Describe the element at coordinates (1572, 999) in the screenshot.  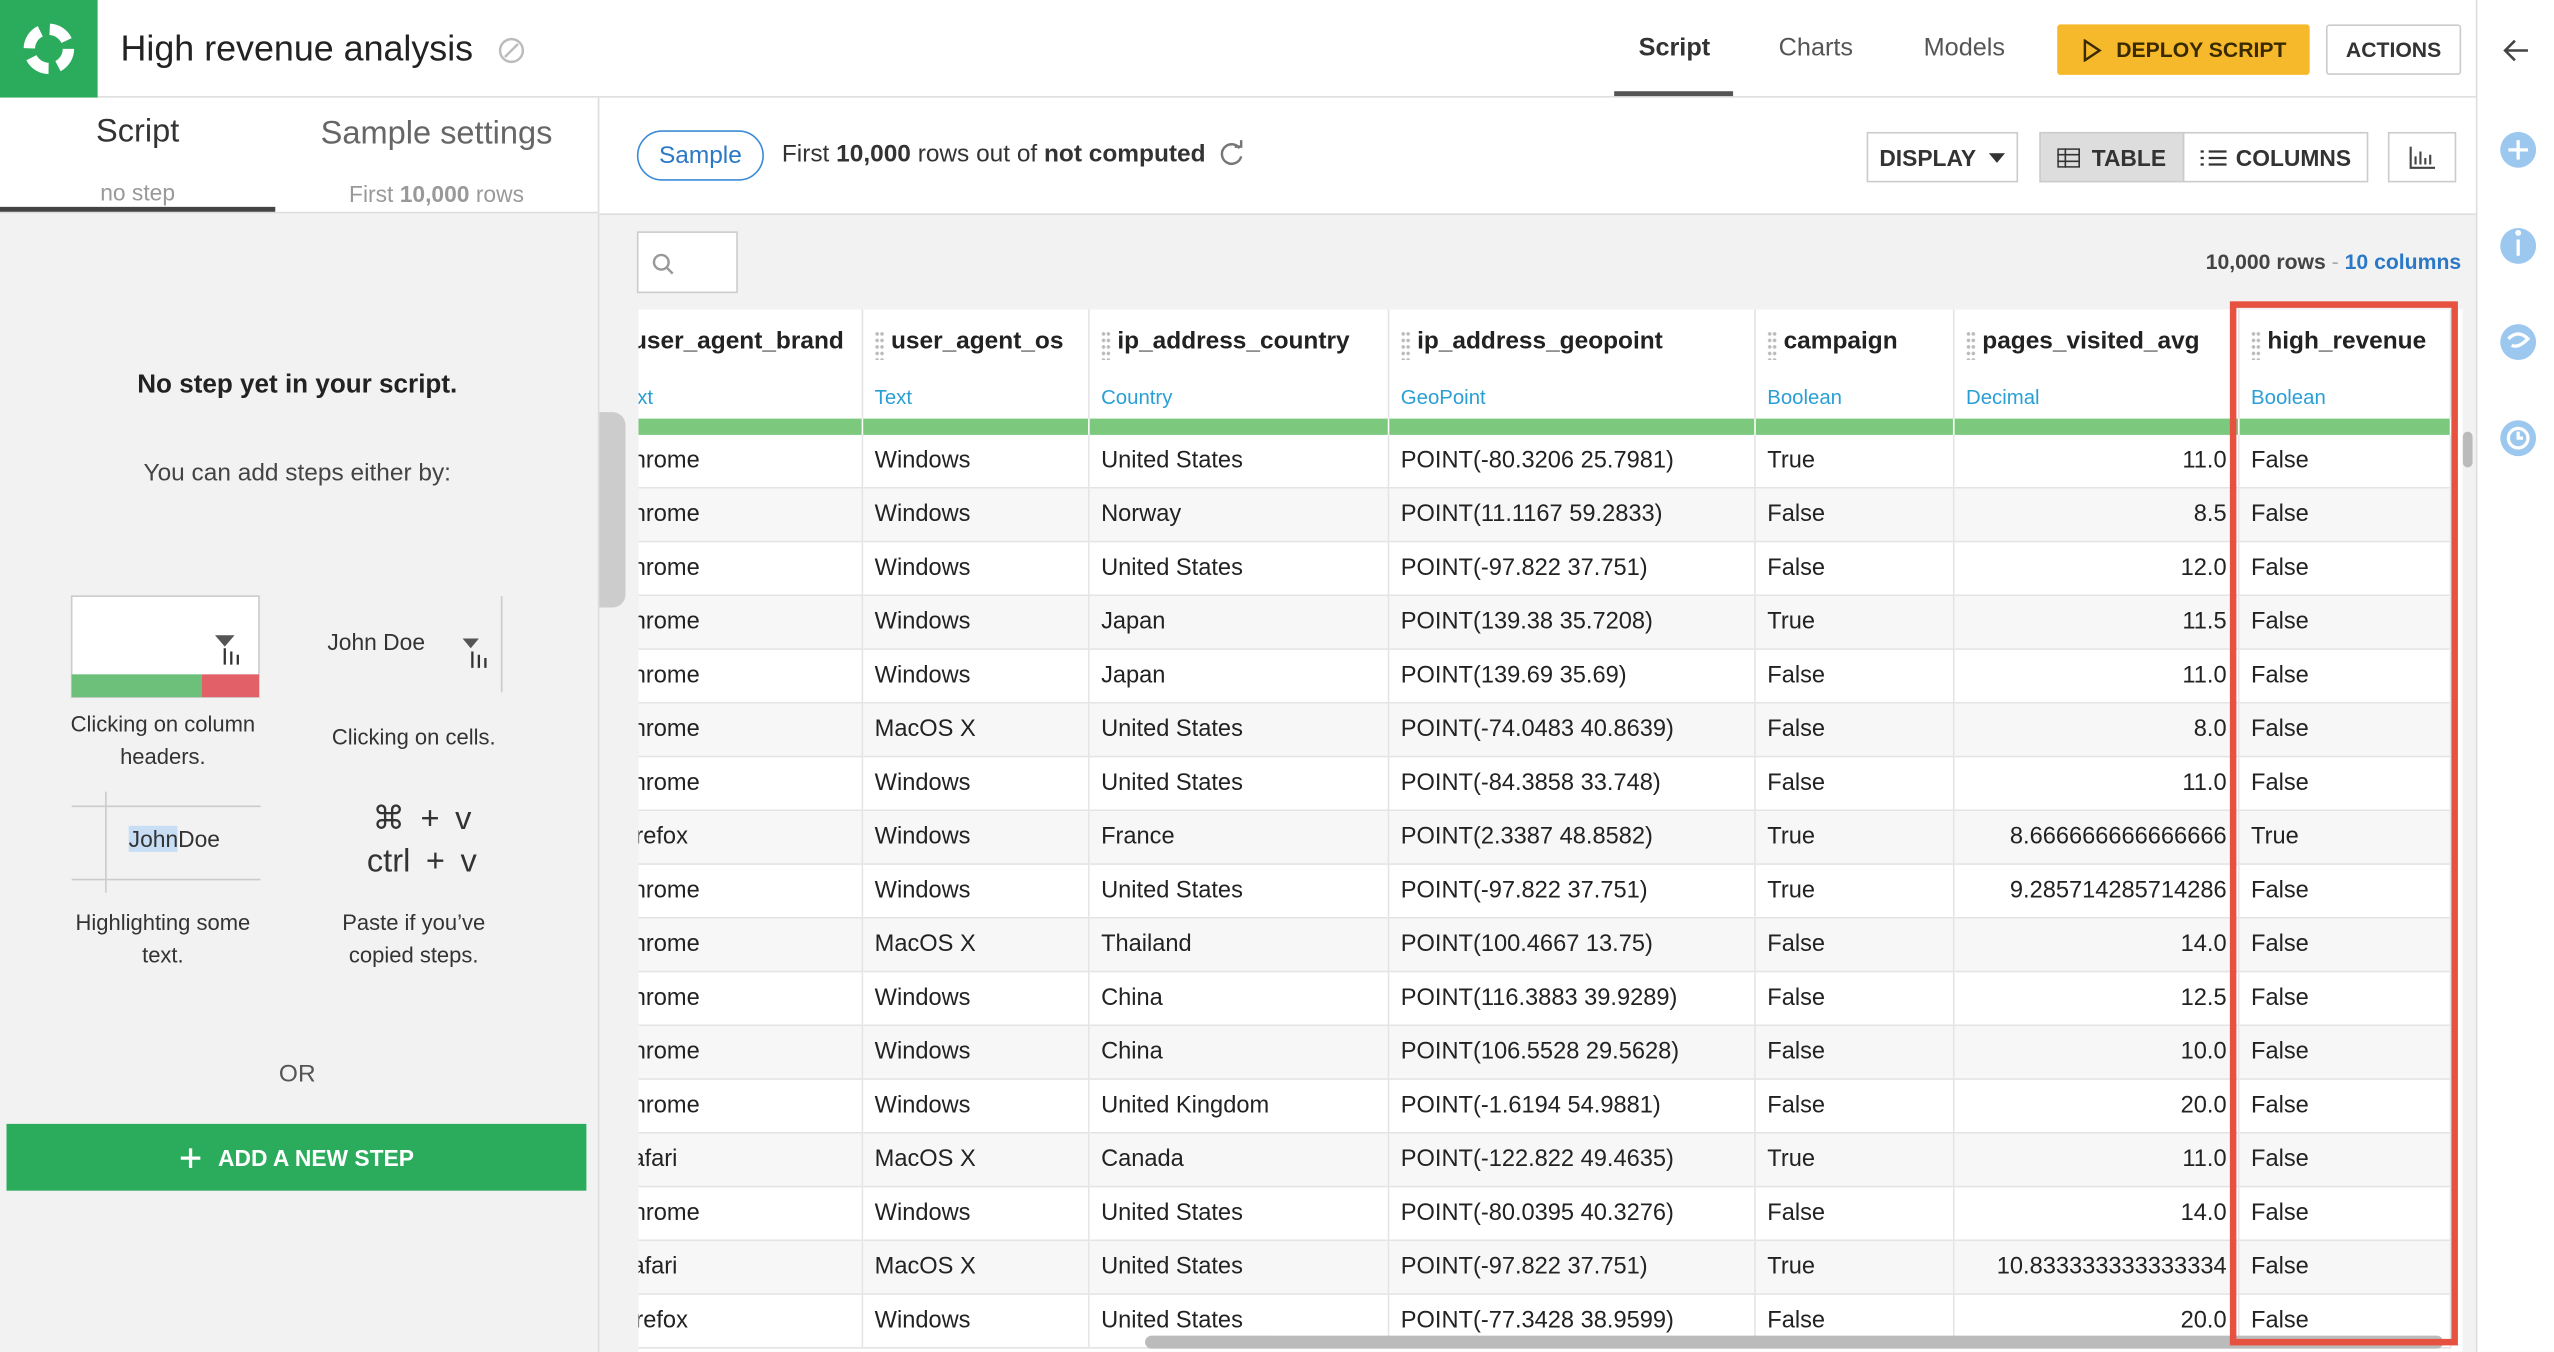
I see `table-cell: POINT(116.3883 39.9289)` at that location.